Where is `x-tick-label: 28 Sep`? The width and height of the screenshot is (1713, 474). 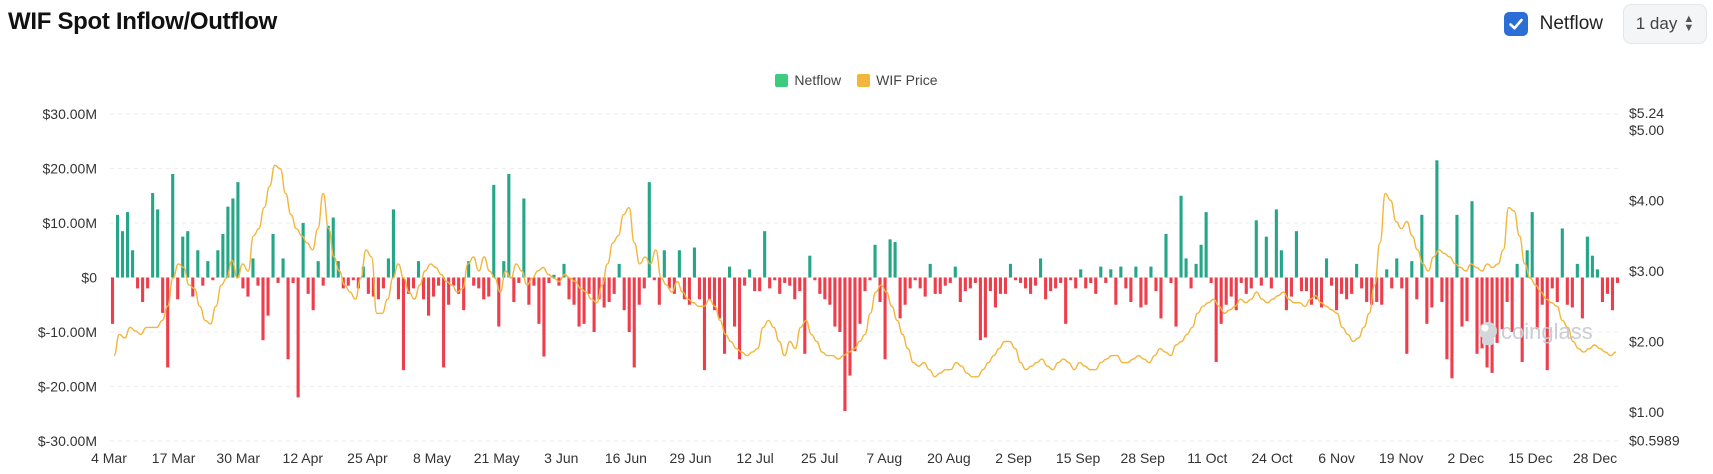 x-tick-label: 28 Sep is located at coordinates (1143, 458).